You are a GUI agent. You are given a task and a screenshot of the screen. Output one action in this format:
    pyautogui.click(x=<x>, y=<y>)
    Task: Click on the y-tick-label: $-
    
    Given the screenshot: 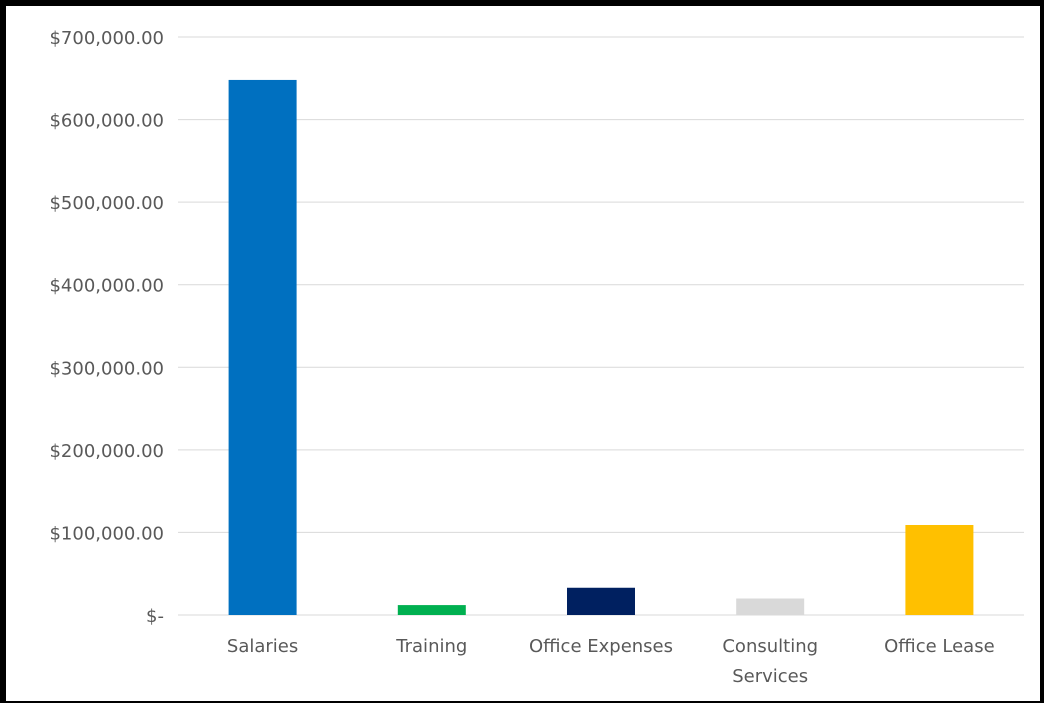 What is the action you would take?
    pyautogui.click(x=155, y=616)
    